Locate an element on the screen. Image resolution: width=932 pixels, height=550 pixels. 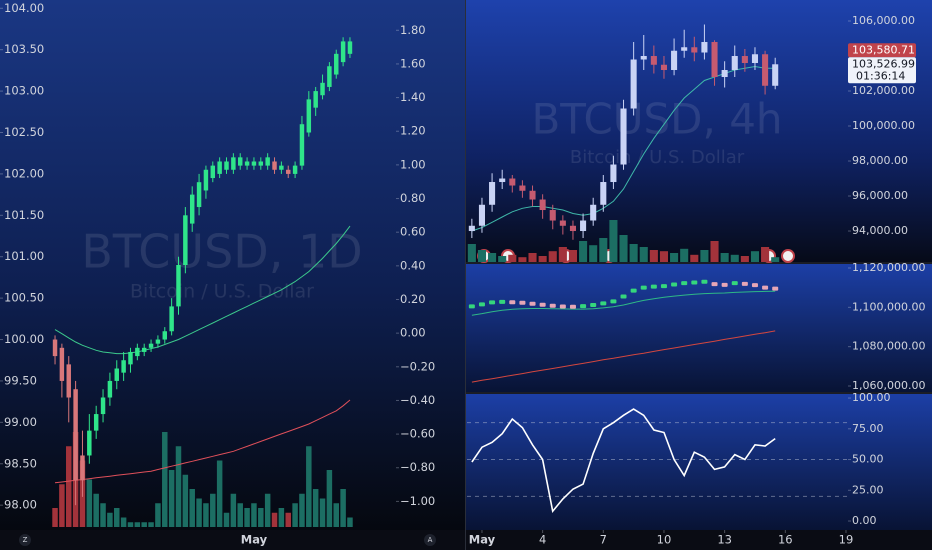
y-tick-label: 94,000.00 is located at coordinates (880, 230).